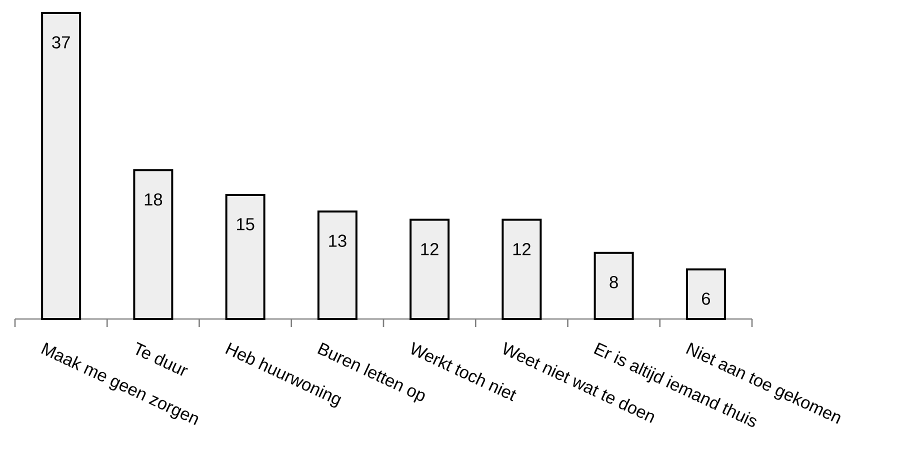 This screenshot has width=905, height=454. What do you see at coordinates (61, 42) in the screenshot?
I see `data-label: 37` at bounding box center [61, 42].